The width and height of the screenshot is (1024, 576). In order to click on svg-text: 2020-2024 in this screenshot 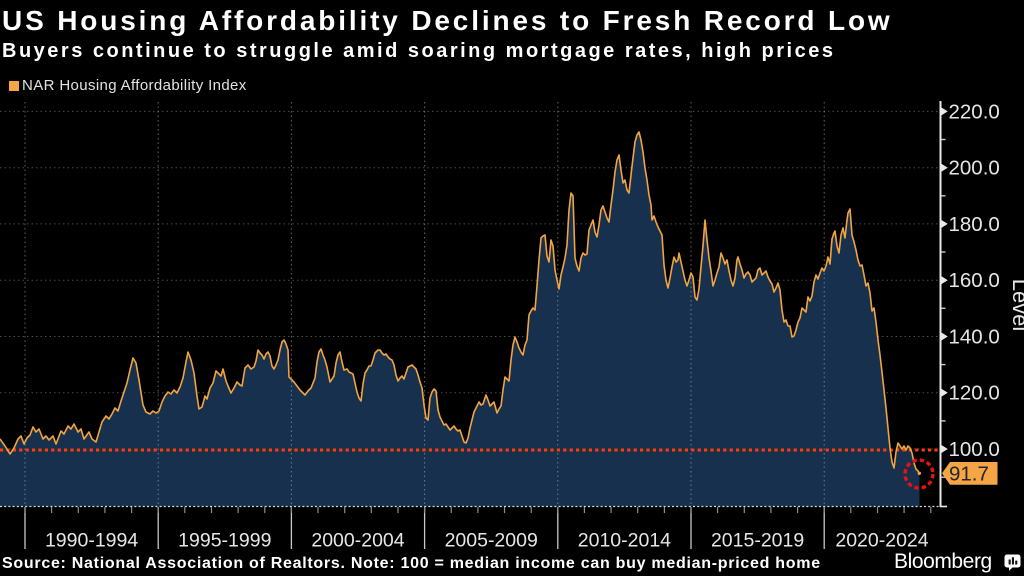, I will do `click(881, 541)`.